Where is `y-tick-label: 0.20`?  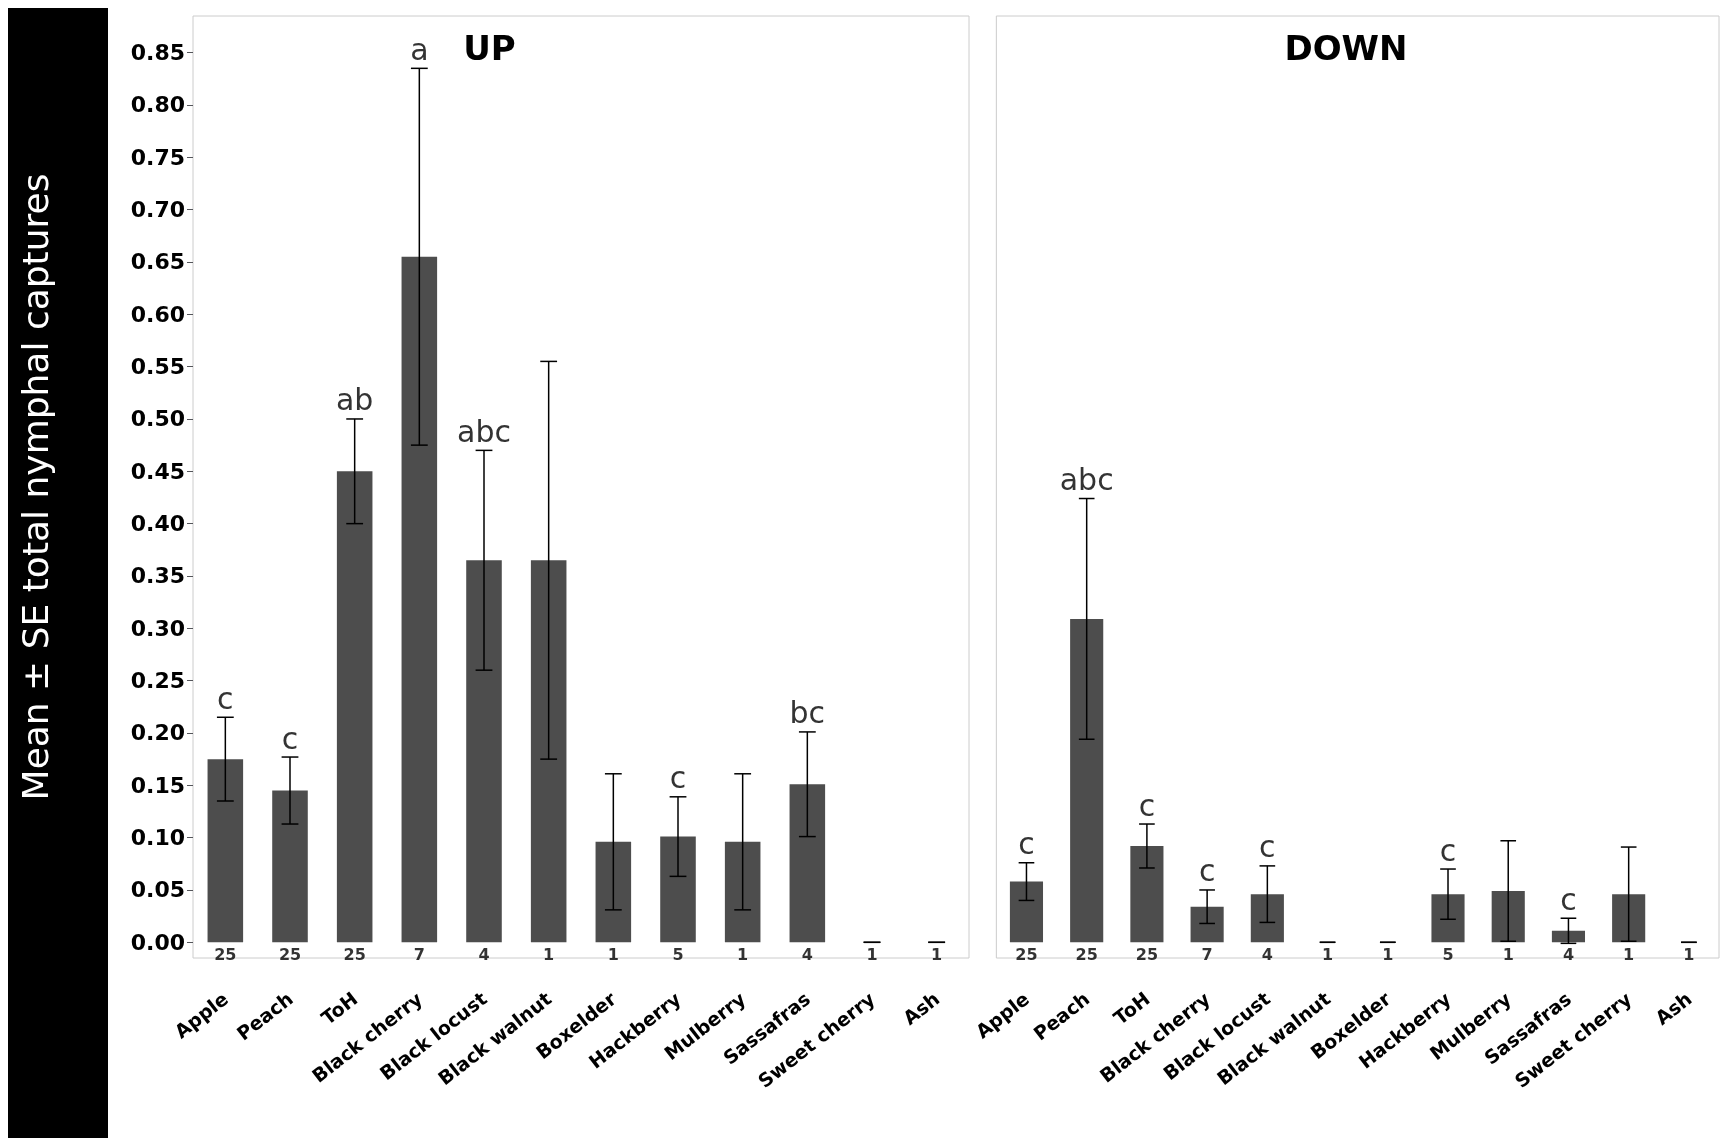
y-tick-label: 0.20 is located at coordinates (157, 733).